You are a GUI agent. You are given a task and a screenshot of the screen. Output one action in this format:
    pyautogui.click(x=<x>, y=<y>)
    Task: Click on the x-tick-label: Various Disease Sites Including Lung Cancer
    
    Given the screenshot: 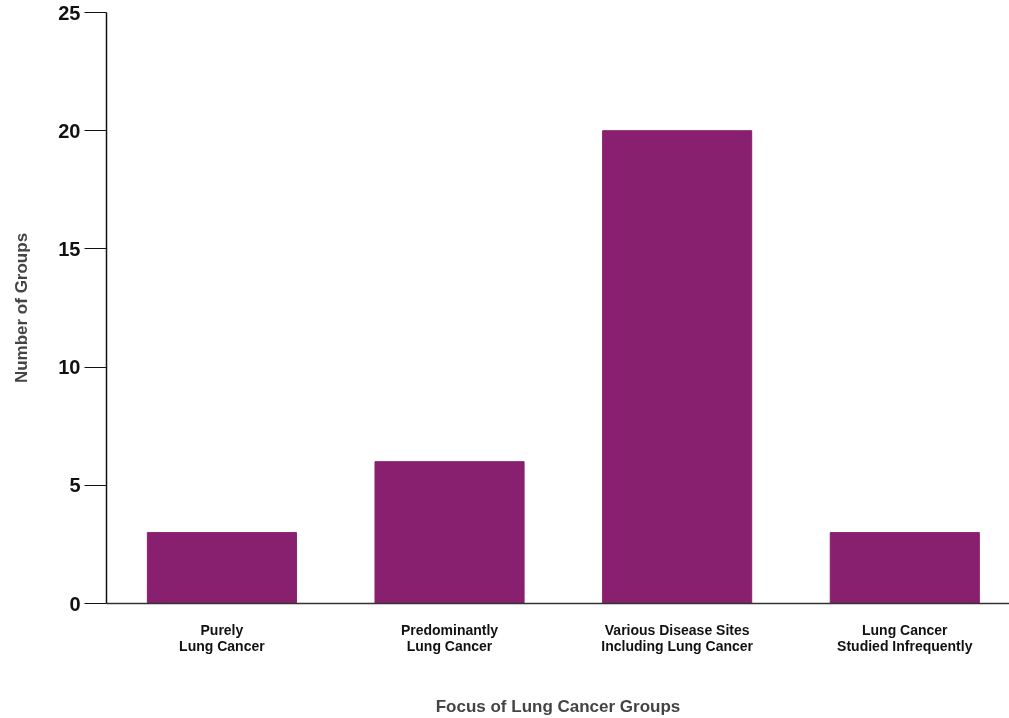 What is the action you would take?
    pyautogui.click(x=677, y=637)
    